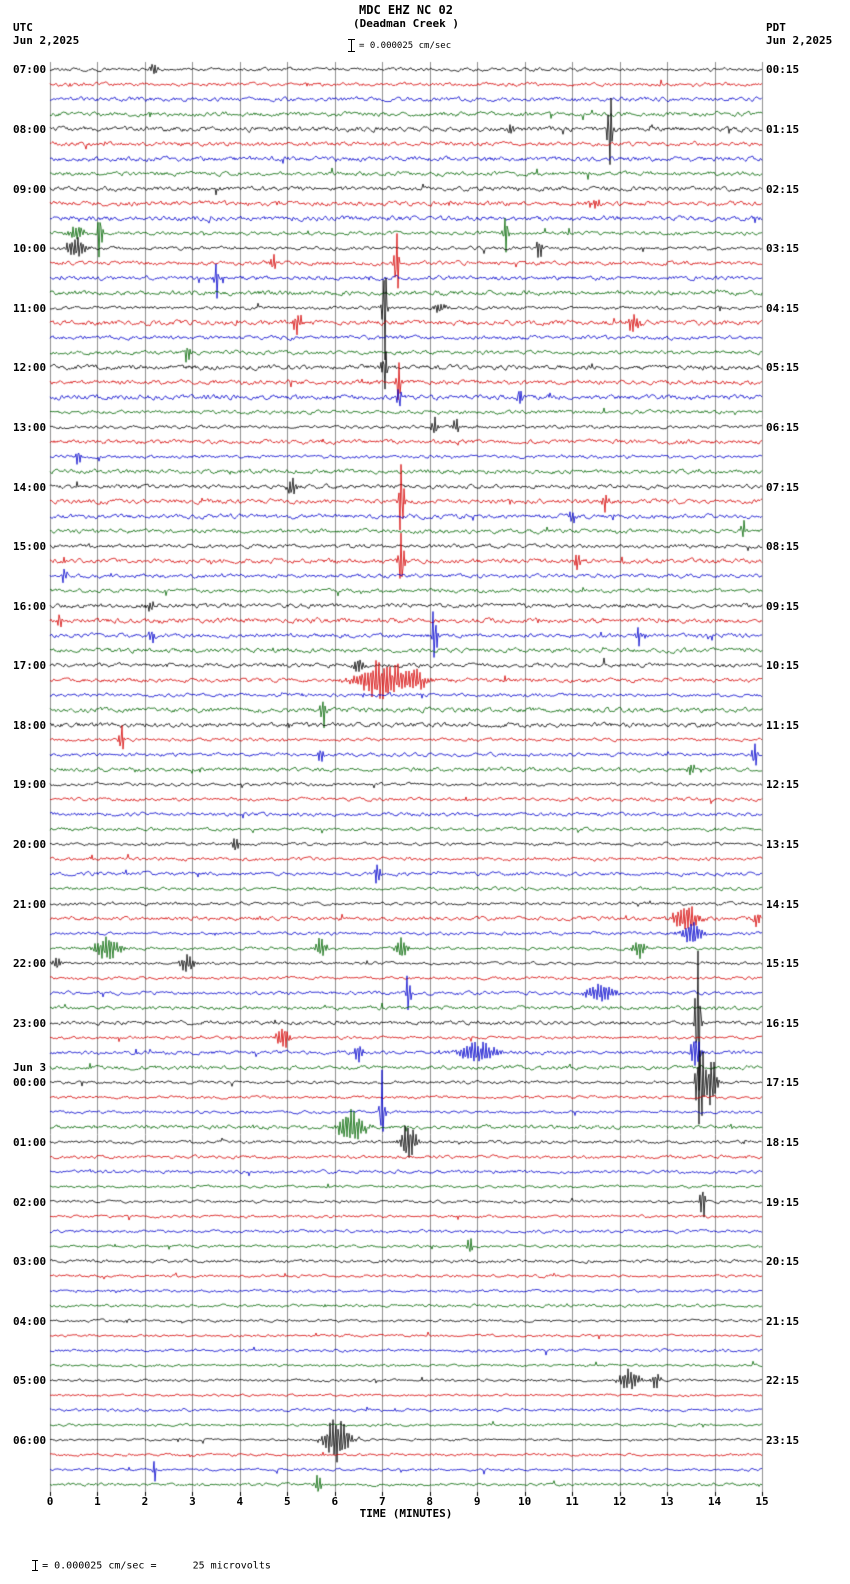  Describe the element at coordinates (783, 308) in the screenshot. I see `pdt-hour-label: 04:15` at that location.